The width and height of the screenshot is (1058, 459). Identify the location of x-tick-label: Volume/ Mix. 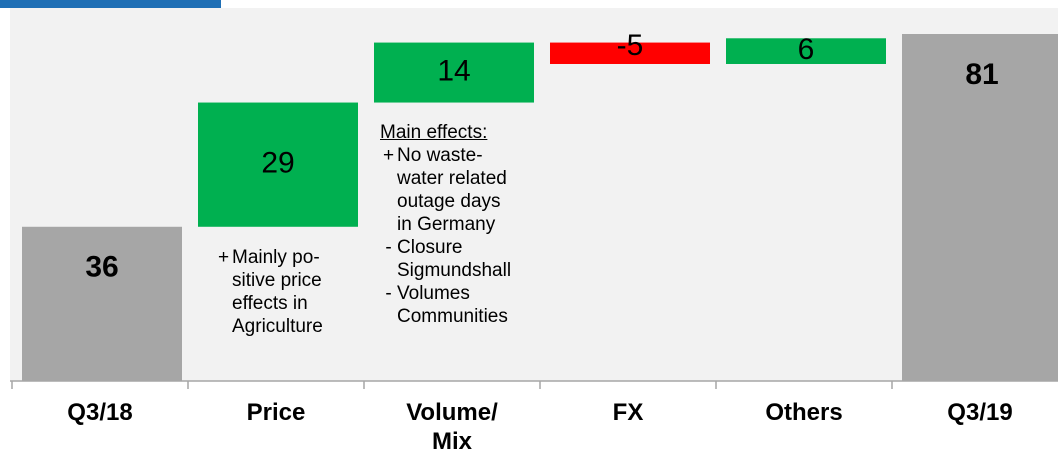
(452, 427).